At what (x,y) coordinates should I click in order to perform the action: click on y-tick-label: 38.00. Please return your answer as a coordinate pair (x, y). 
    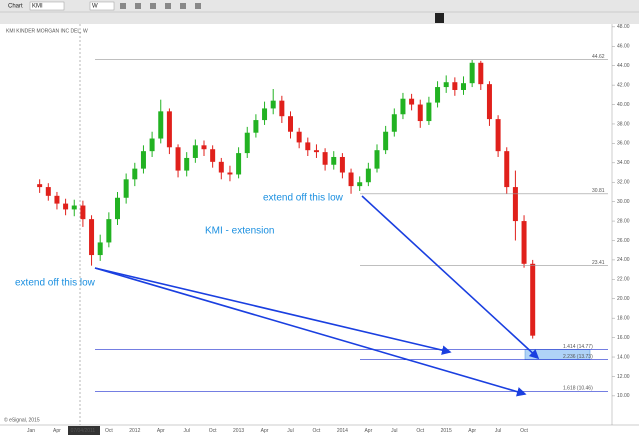
    Looking at the image, I should click on (623, 124).